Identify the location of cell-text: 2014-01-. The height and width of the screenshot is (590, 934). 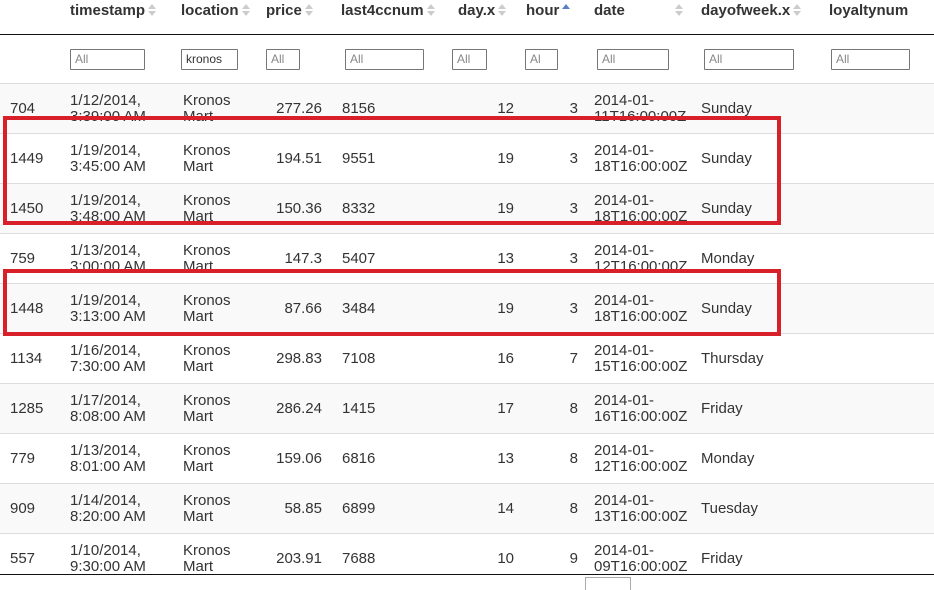
(624, 150).